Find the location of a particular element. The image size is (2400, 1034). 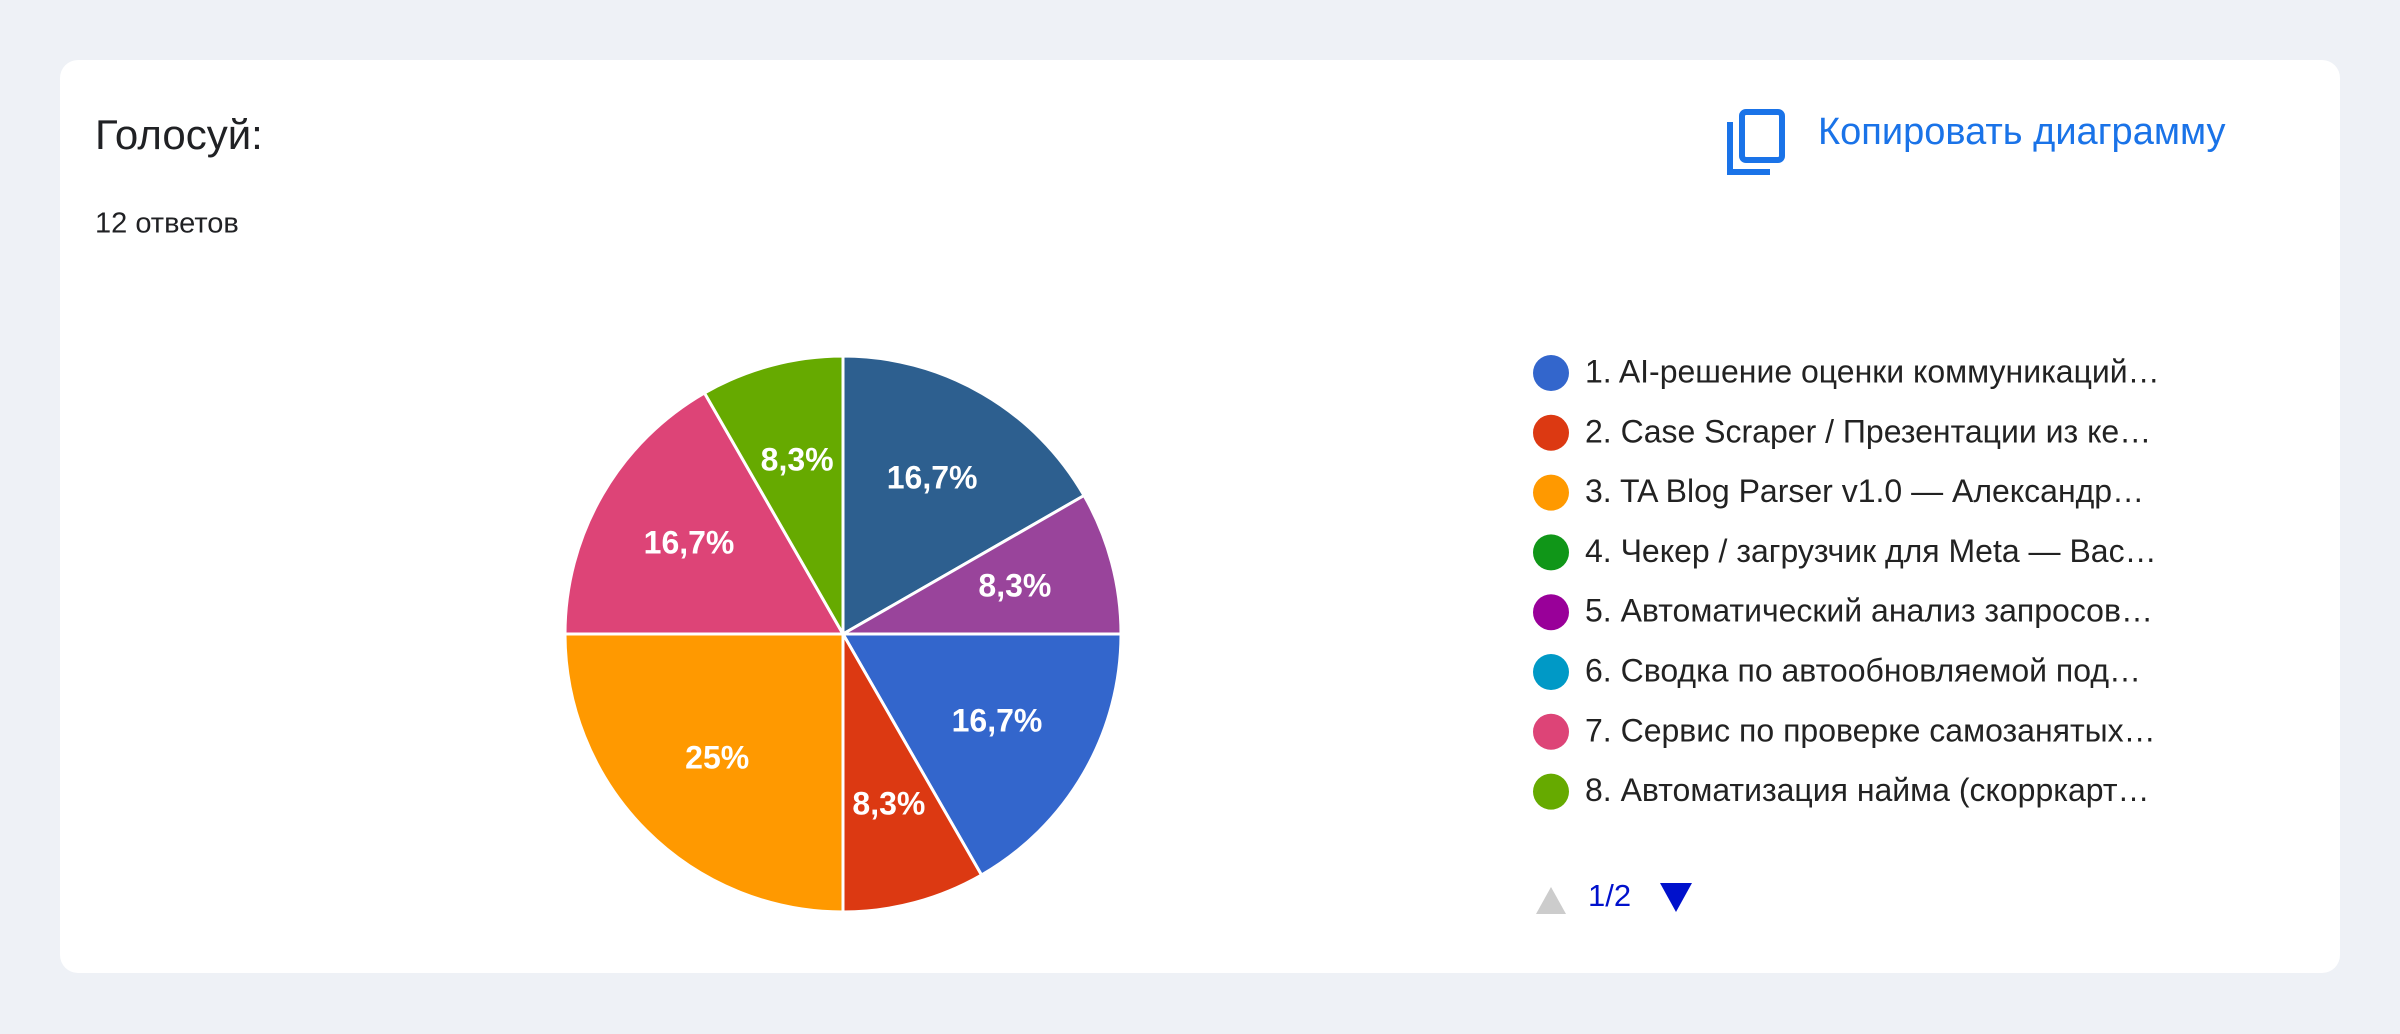

copy-icon-back is located at coordinates (1748, 148).